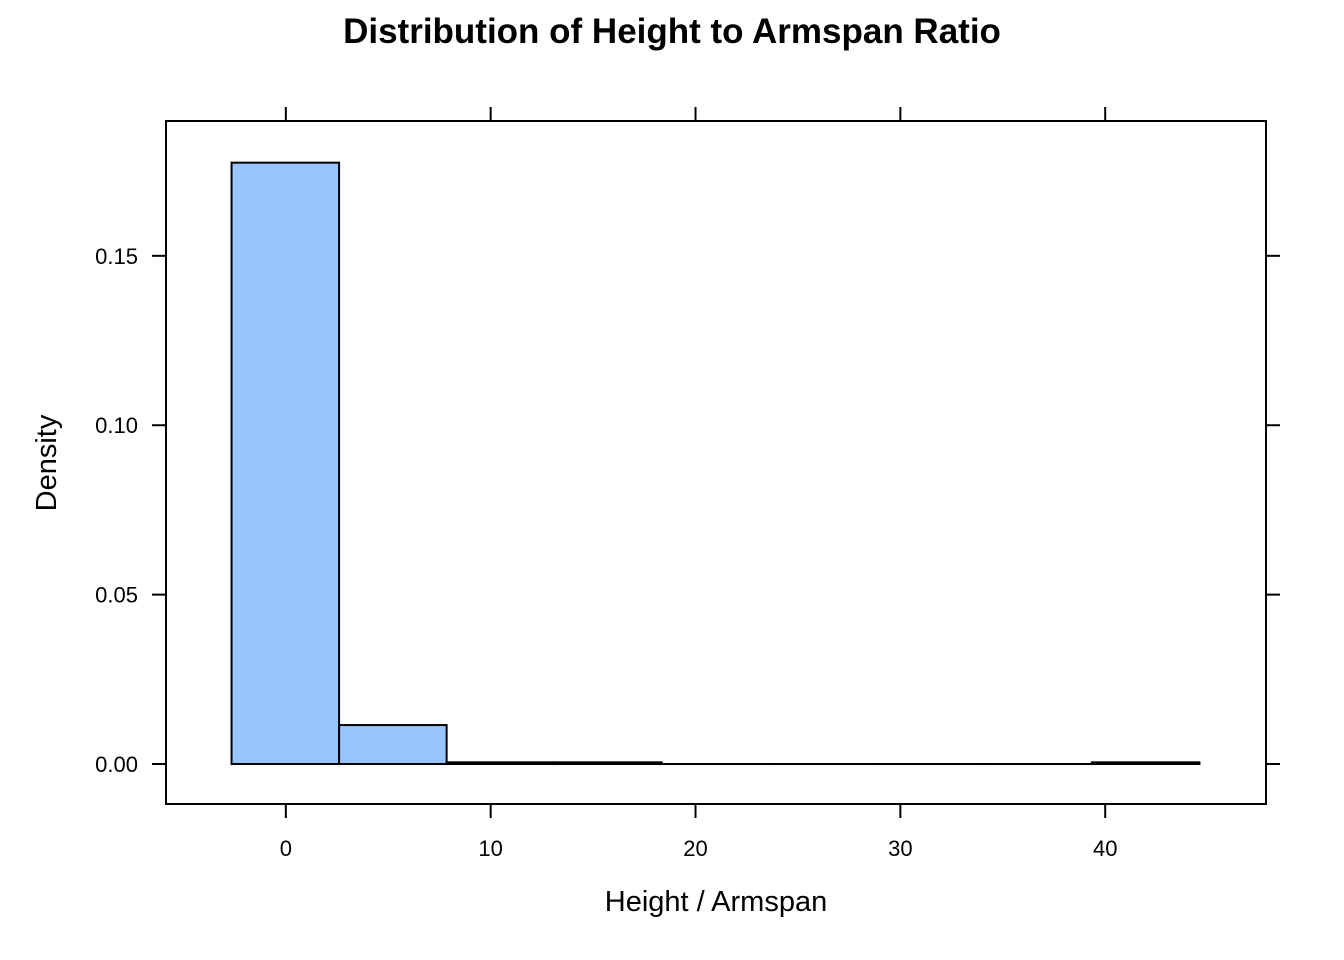 The width and height of the screenshot is (1344, 960). I want to click on chart-title: Distribution of Height to Armspan Ratio, so click(672, 31).